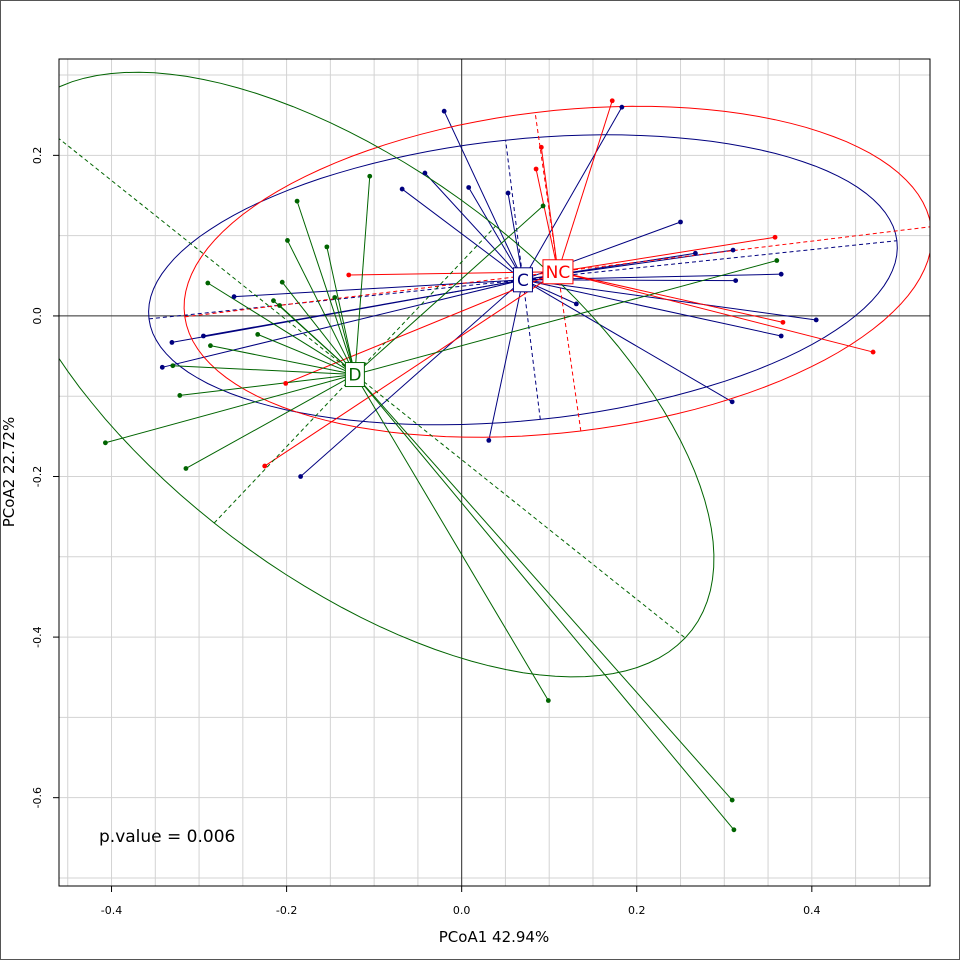 This screenshot has height=960, width=960. I want to click on centroid-label-nc: NC, so click(558, 273).